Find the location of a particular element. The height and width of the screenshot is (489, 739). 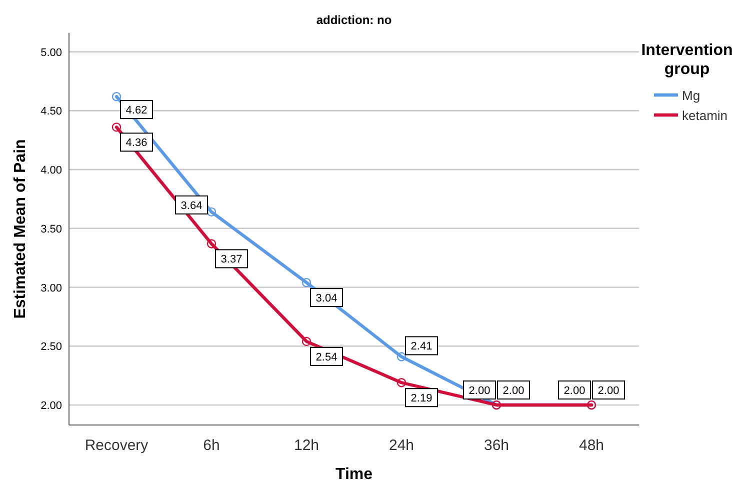

data-label: 4.36 is located at coordinates (137, 143).